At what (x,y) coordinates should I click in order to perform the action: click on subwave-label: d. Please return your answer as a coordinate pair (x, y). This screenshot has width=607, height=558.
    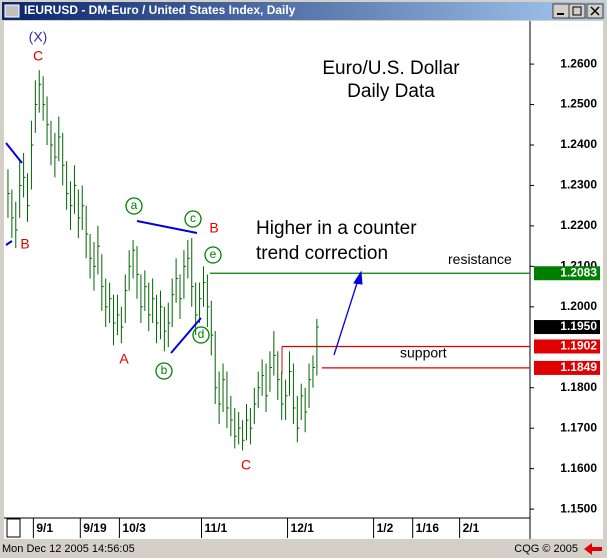
    Looking at the image, I should click on (201, 334).